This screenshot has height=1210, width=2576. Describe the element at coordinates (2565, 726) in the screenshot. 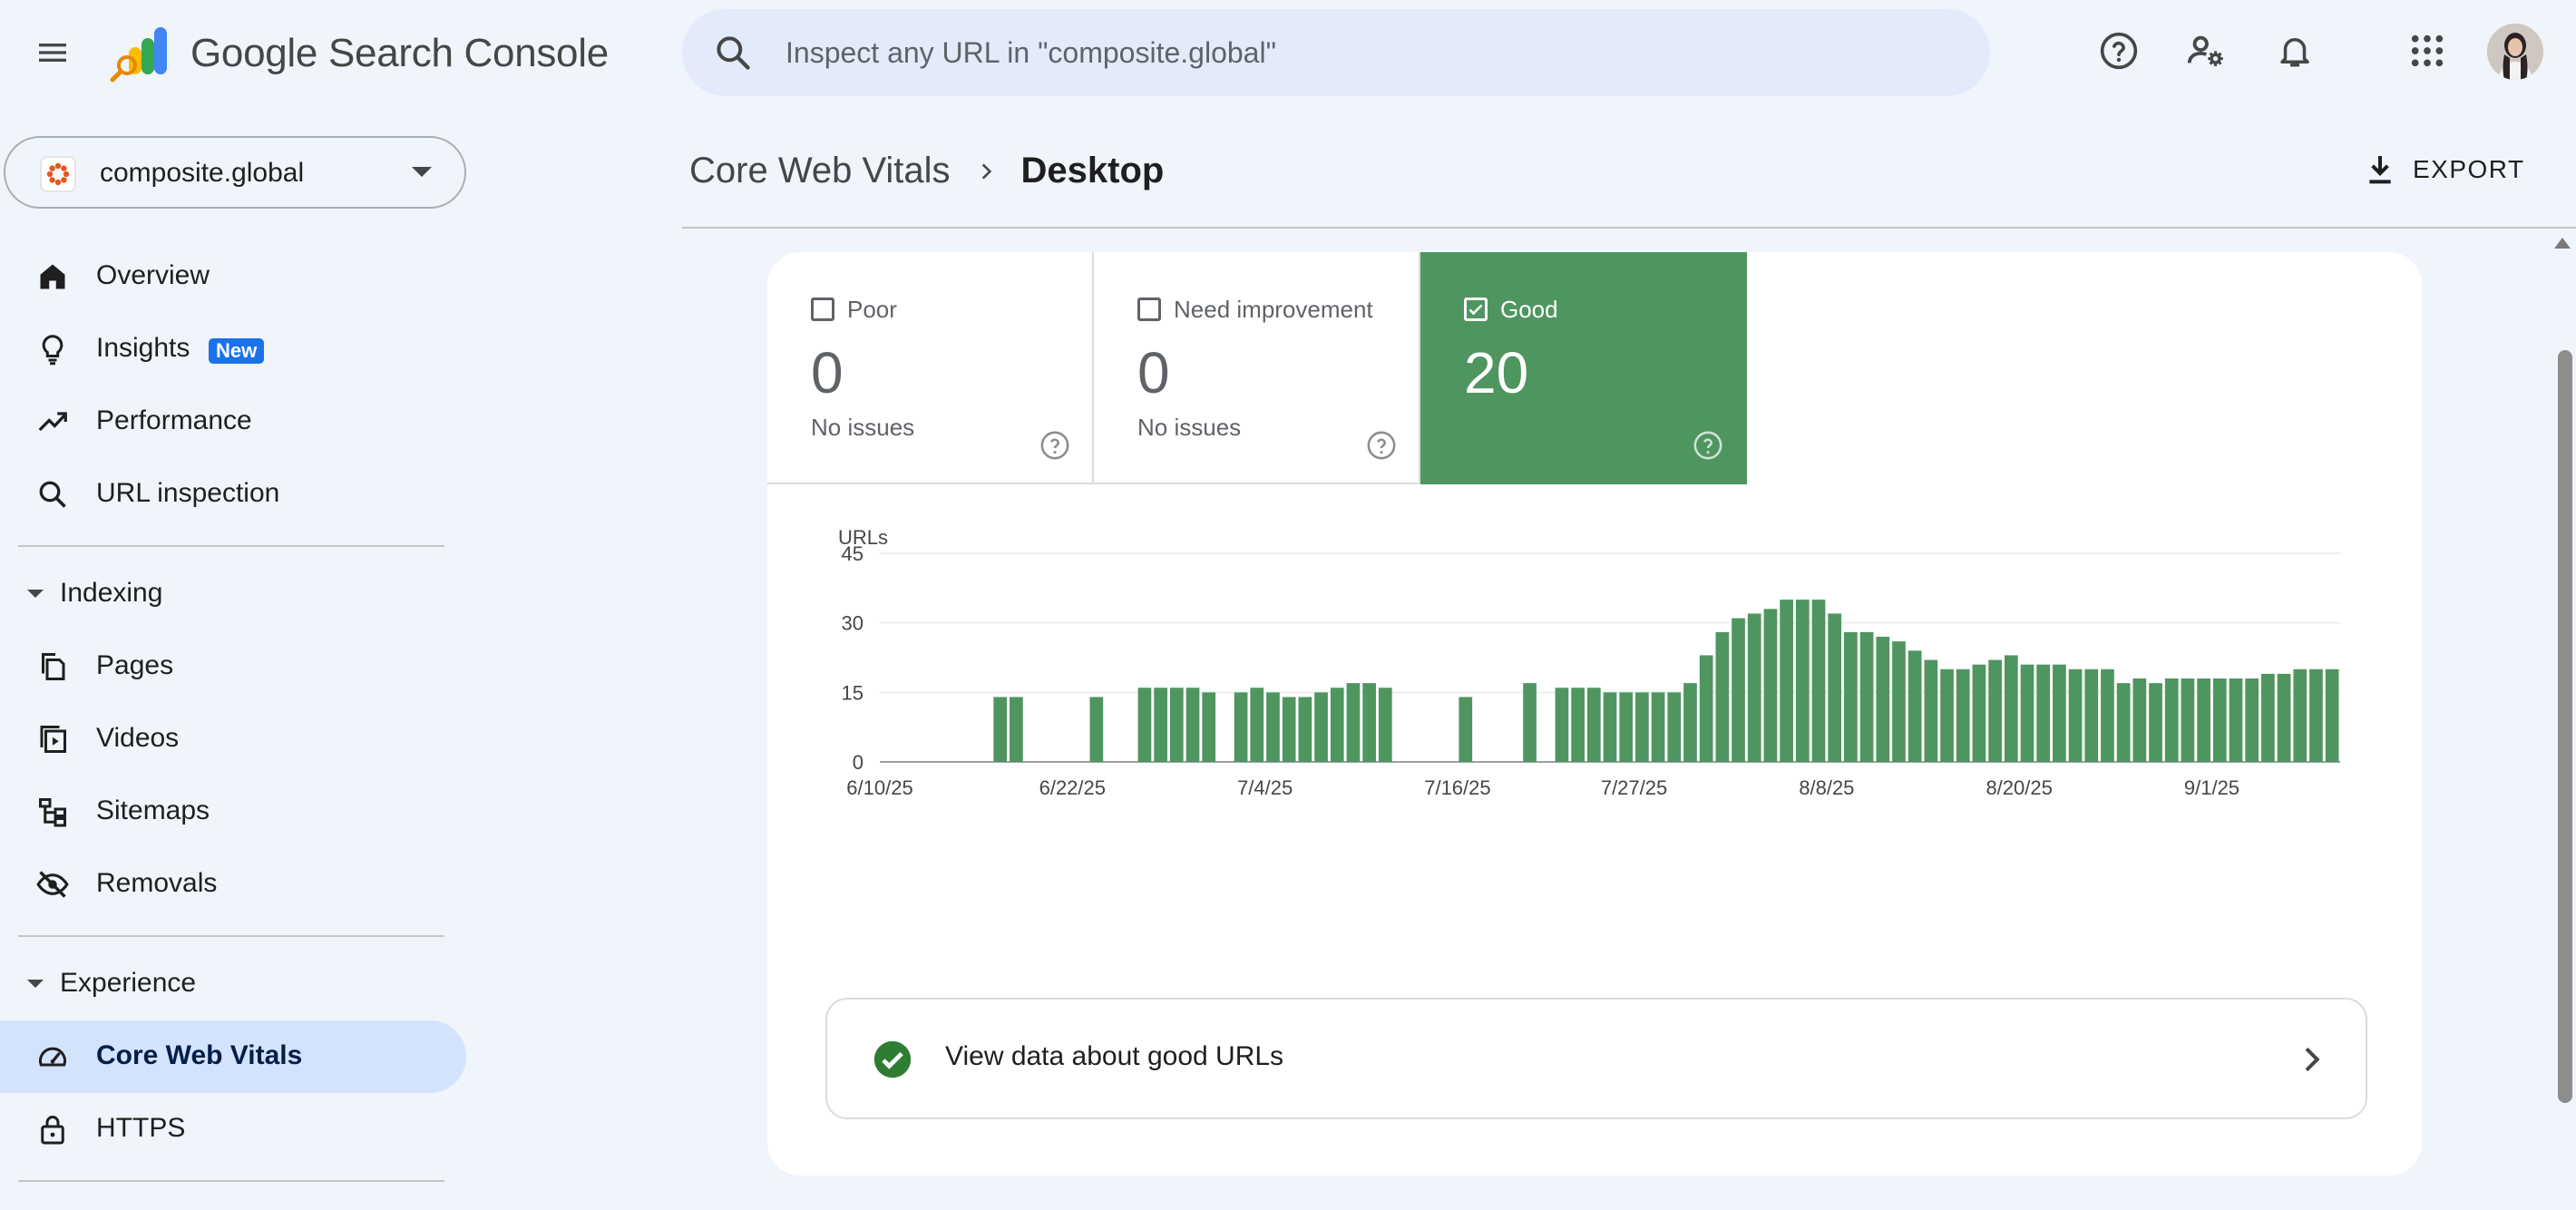

I see `scrollbar-thumb` at that location.